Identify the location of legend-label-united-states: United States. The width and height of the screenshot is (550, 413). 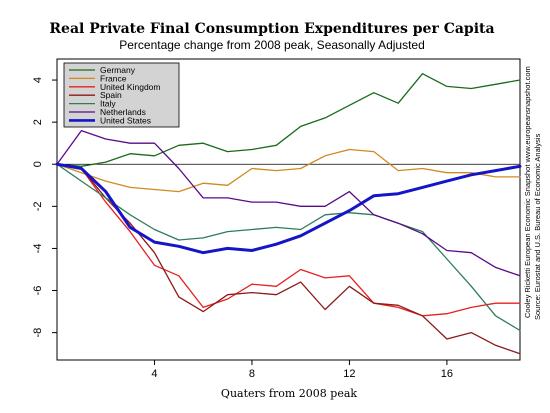
(125, 120).